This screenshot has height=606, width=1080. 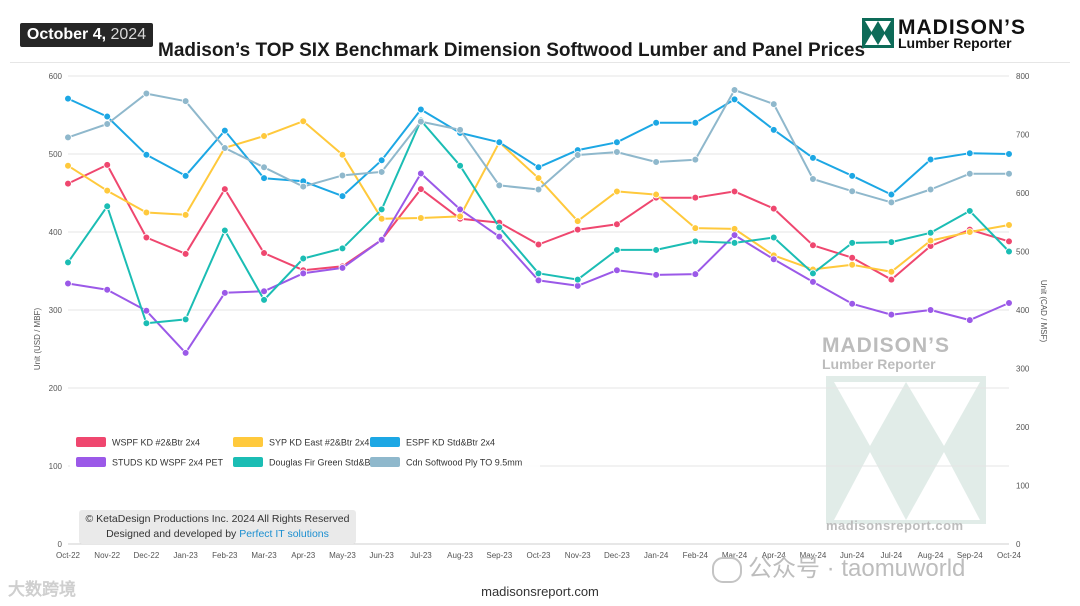 What do you see at coordinates (150, 462) in the screenshot?
I see `legend-item-studs: STUDS KD WSPF 2x4 PET` at bounding box center [150, 462].